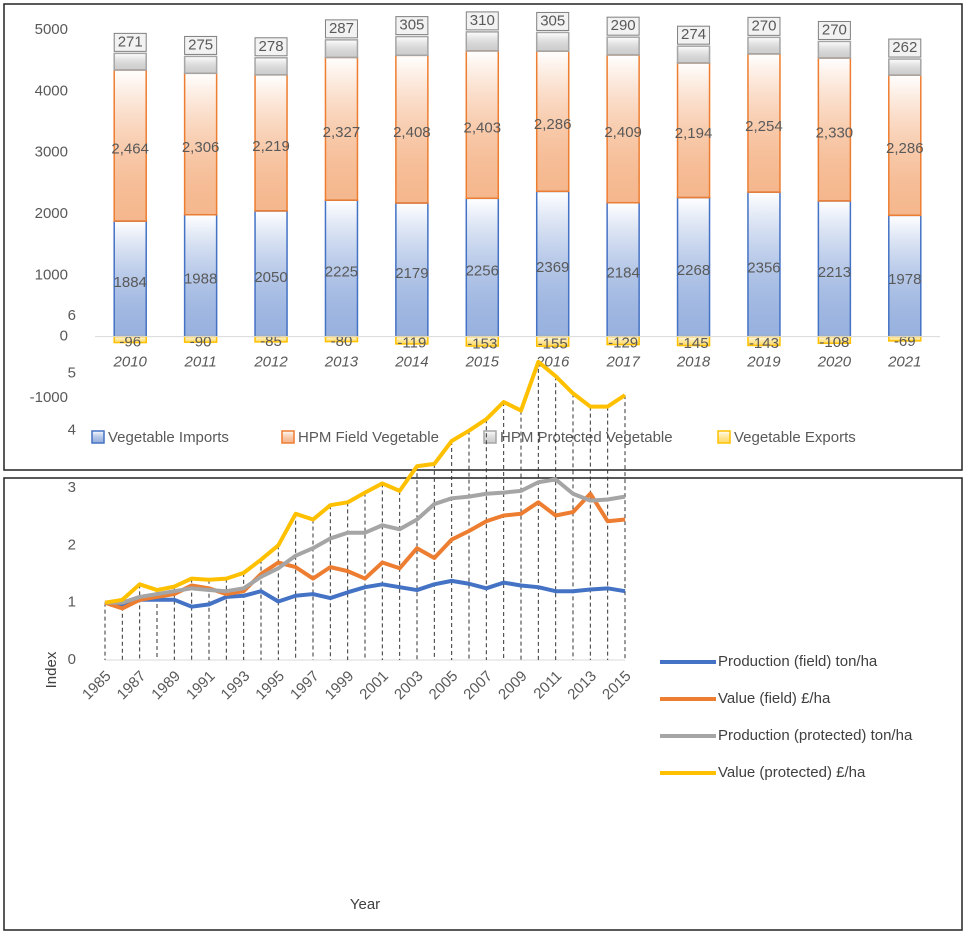  What do you see at coordinates (341, 362) in the screenshot?
I see `x-tick-label: 2013` at bounding box center [341, 362].